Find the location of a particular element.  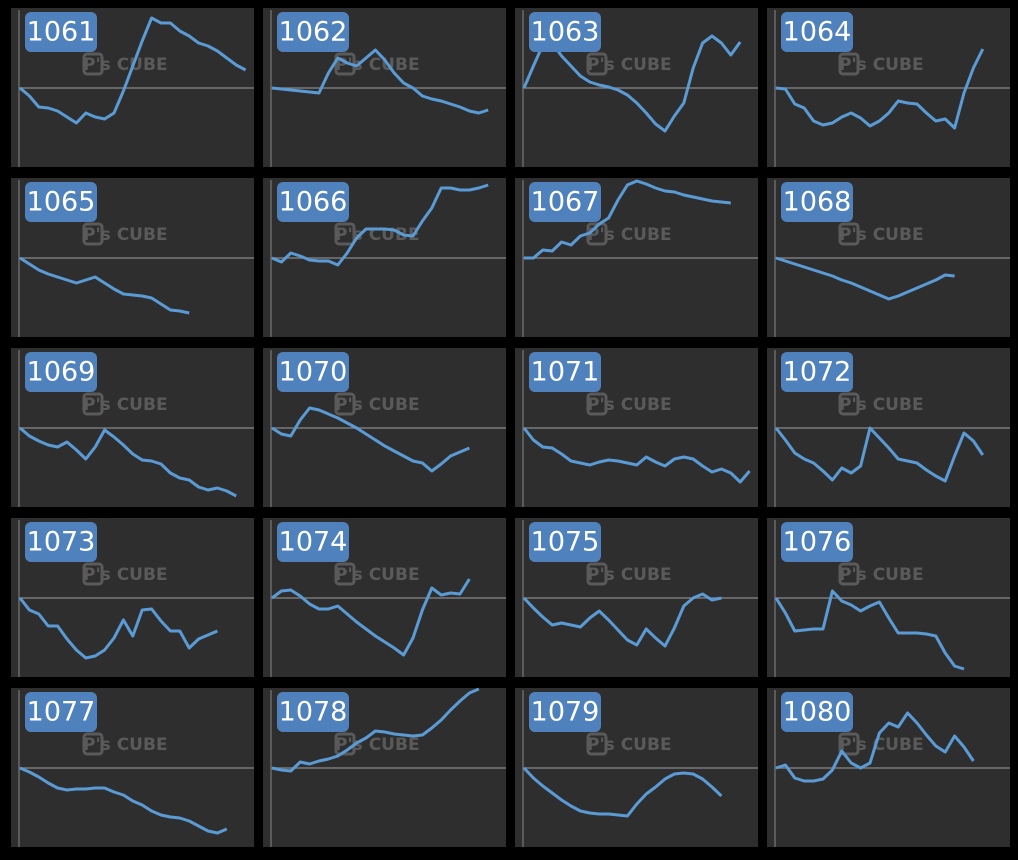

panel: P's CUBE 1077 is located at coordinates (132, 767).